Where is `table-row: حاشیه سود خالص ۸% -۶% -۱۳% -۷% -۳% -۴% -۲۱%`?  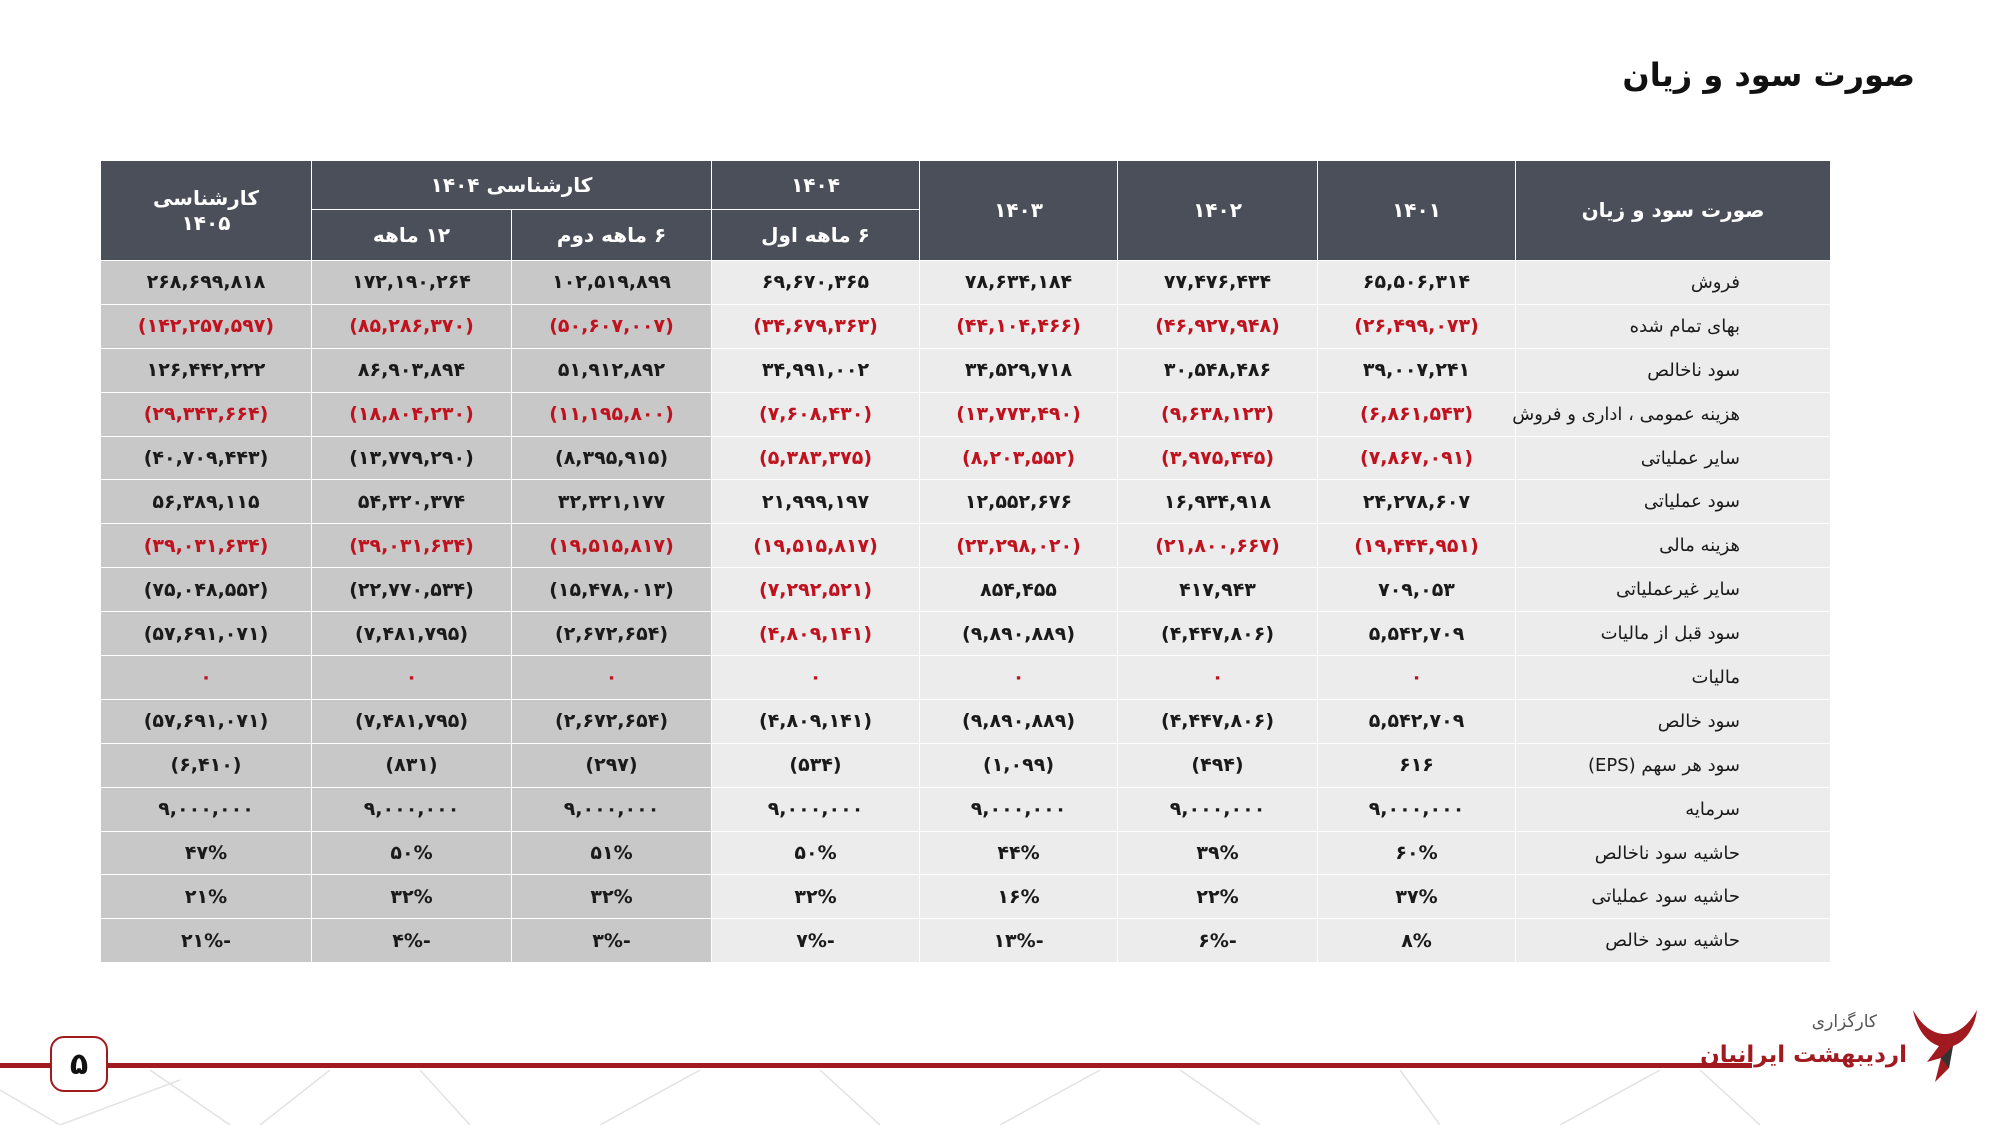
table-row: حاشیه سود خالص ۸% -۶% -۱۳% -۷% -۳% -۴% -۲۱% is located at coordinates (966, 941).